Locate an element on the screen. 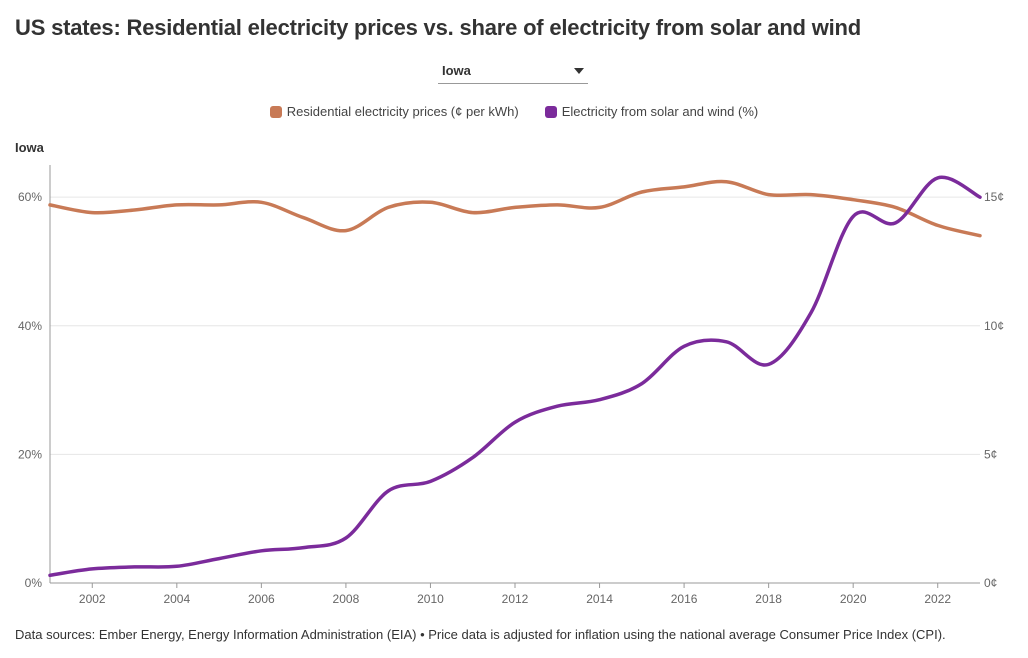  x-tick-label: 2022 is located at coordinates (937, 599).